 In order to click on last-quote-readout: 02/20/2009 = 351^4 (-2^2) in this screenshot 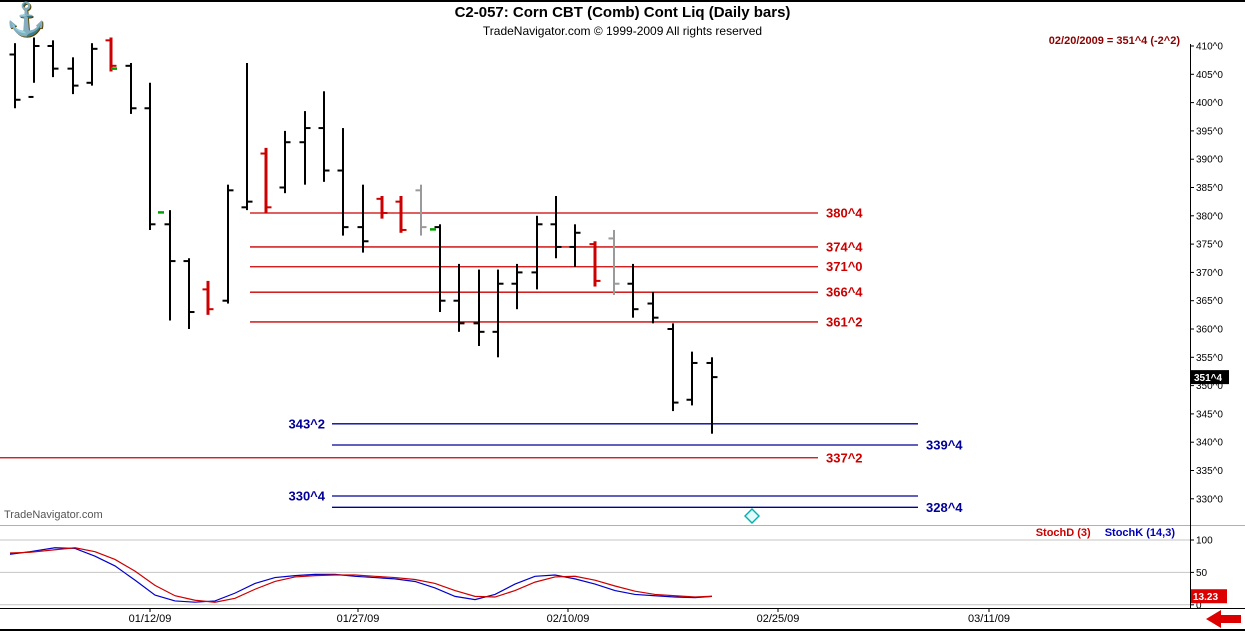, I will do `click(1114, 41)`.